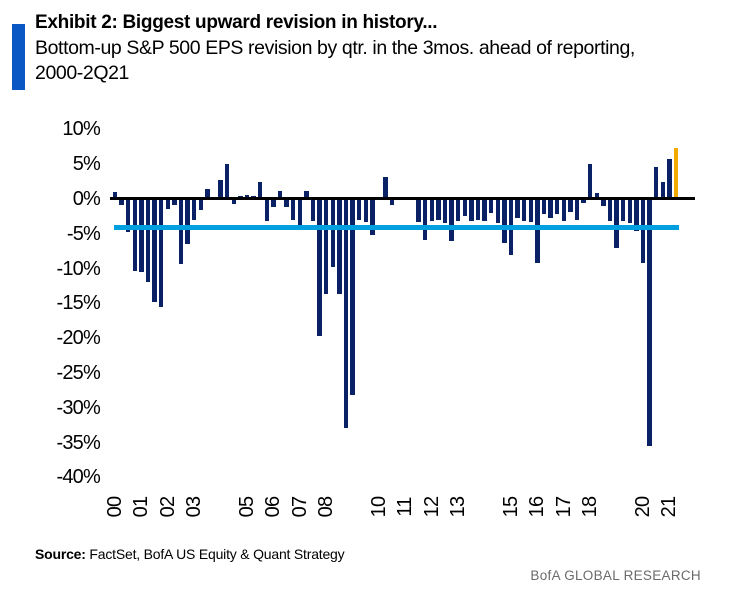 The height and width of the screenshot is (598, 744). I want to click on y-tick--15: -15%, so click(78, 303).